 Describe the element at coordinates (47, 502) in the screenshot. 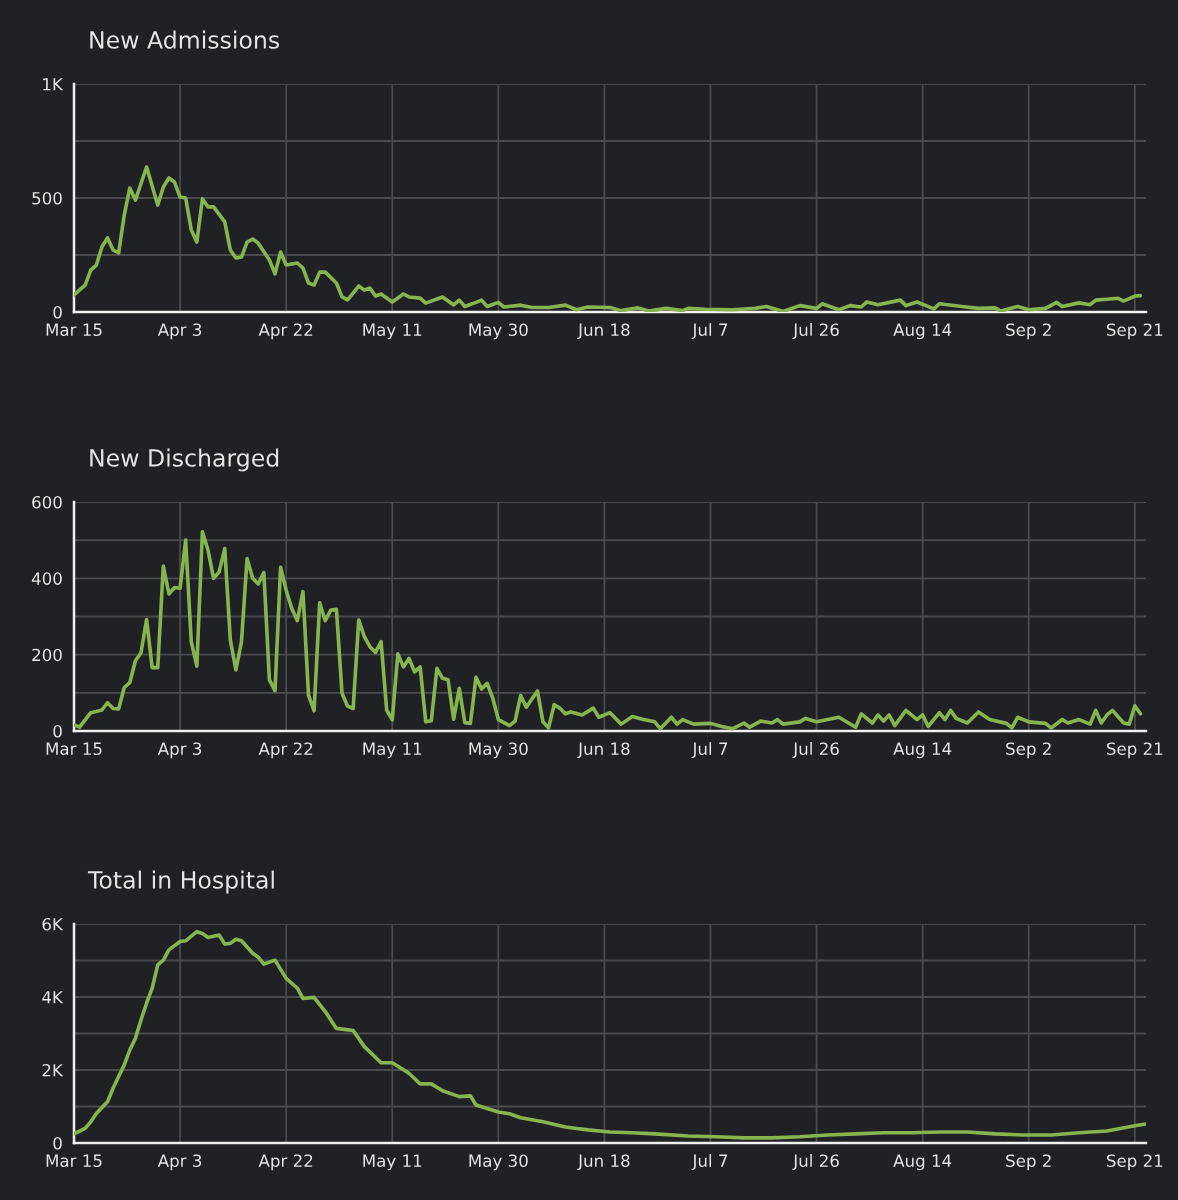

I see `y-tick-label: 600` at that location.